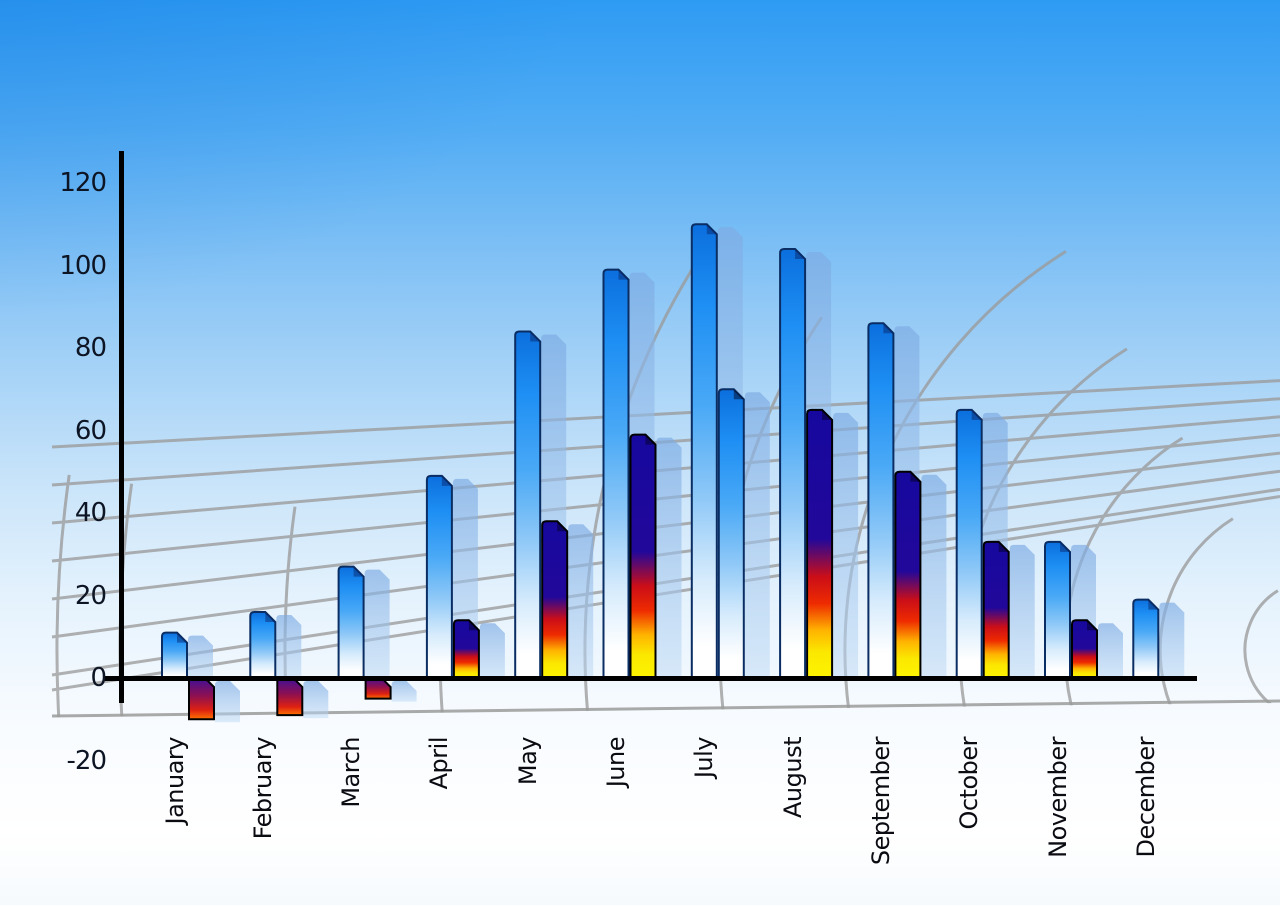 This screenshot has width=1280, height=905. What do you see at coordinates (1065, 546) in the screenshot?
I see `bar-top-facet-november-series1` at bounding box center [1065, 546].